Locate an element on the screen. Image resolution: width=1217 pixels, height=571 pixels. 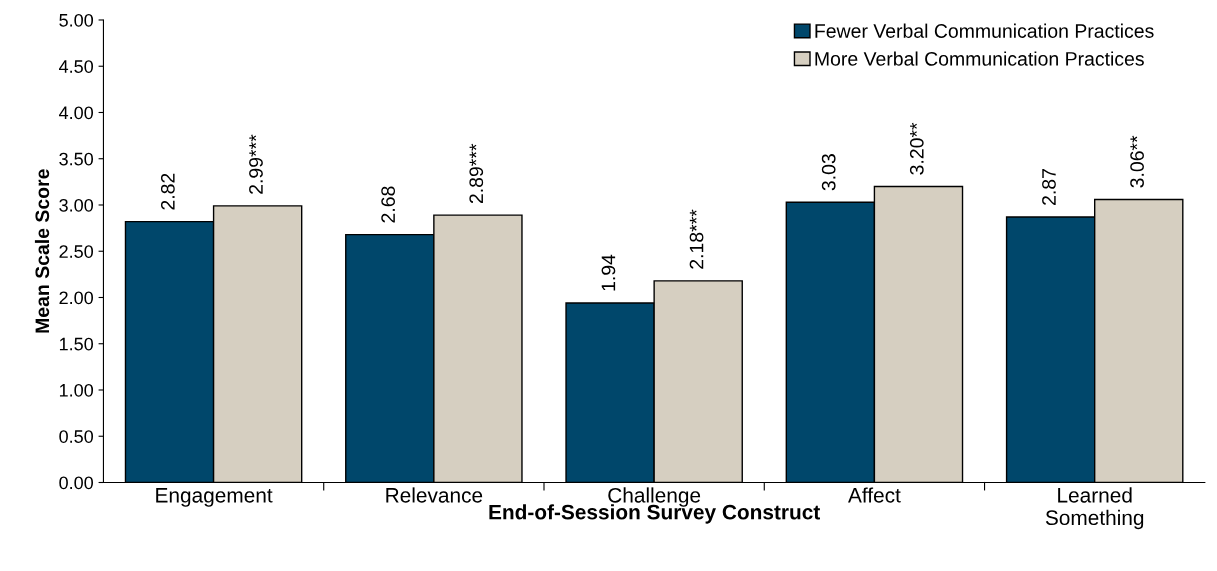
y-tick-label: 5.00 is located at coordinates (76, 20).